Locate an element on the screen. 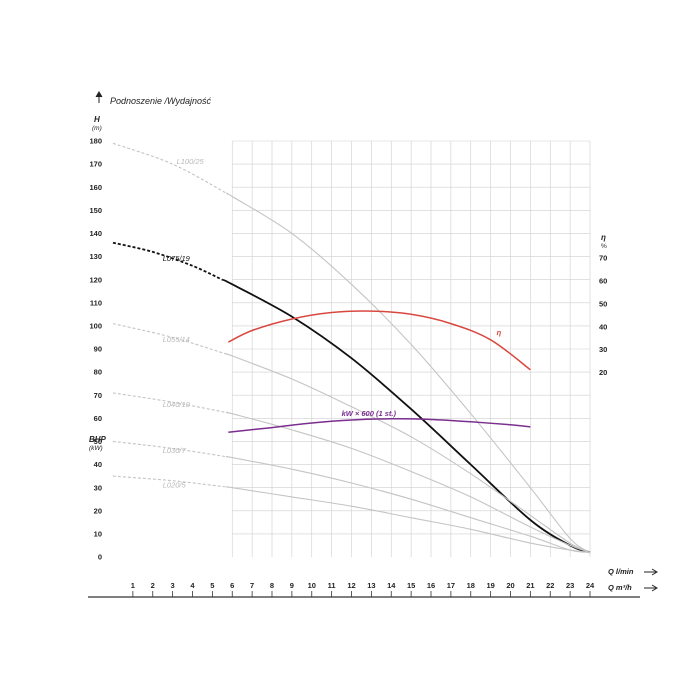 Image resolution: width=700 pixels, height=700 pixels. y-tick-label: 150 is located at coordinates (95, 210).